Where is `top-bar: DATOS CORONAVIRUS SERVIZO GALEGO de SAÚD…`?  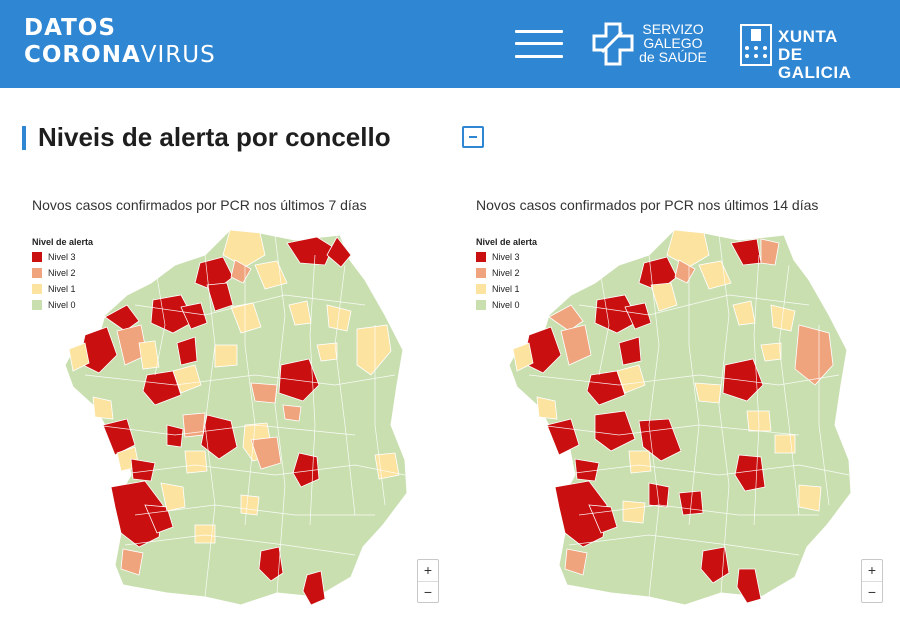 top-bar: DATOS CORONAVIRUS SERVIZO GALEGO de SAÚD… is located at coordinates (450, 44).